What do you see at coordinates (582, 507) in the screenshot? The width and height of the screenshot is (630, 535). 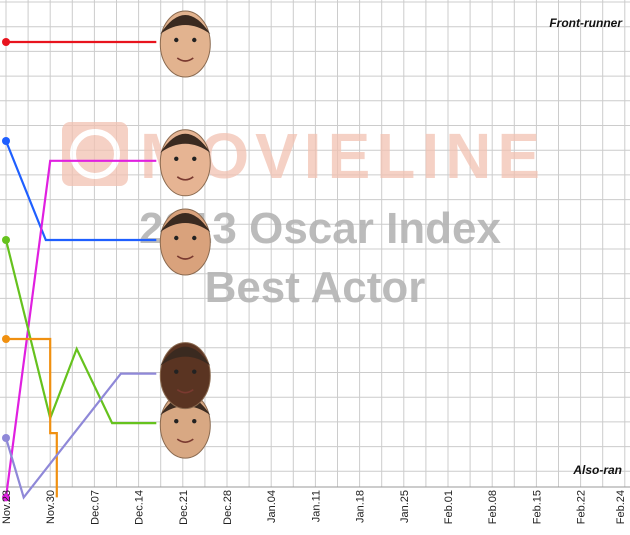 I see `x-tick-label: Feb.22` at bounding box center [582, 507].